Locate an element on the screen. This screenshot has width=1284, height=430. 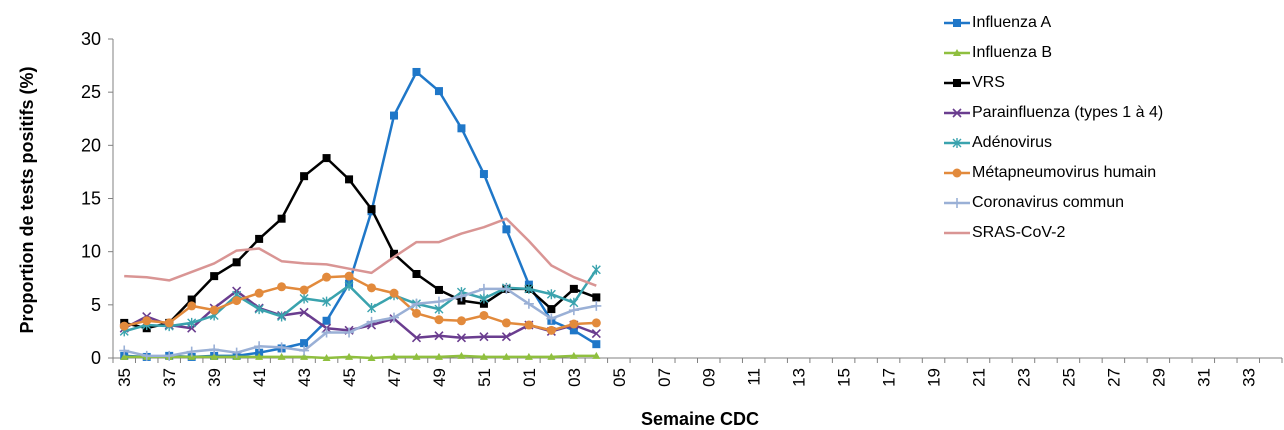
series-coronavirus-commun is located at coordinates (360, 322).